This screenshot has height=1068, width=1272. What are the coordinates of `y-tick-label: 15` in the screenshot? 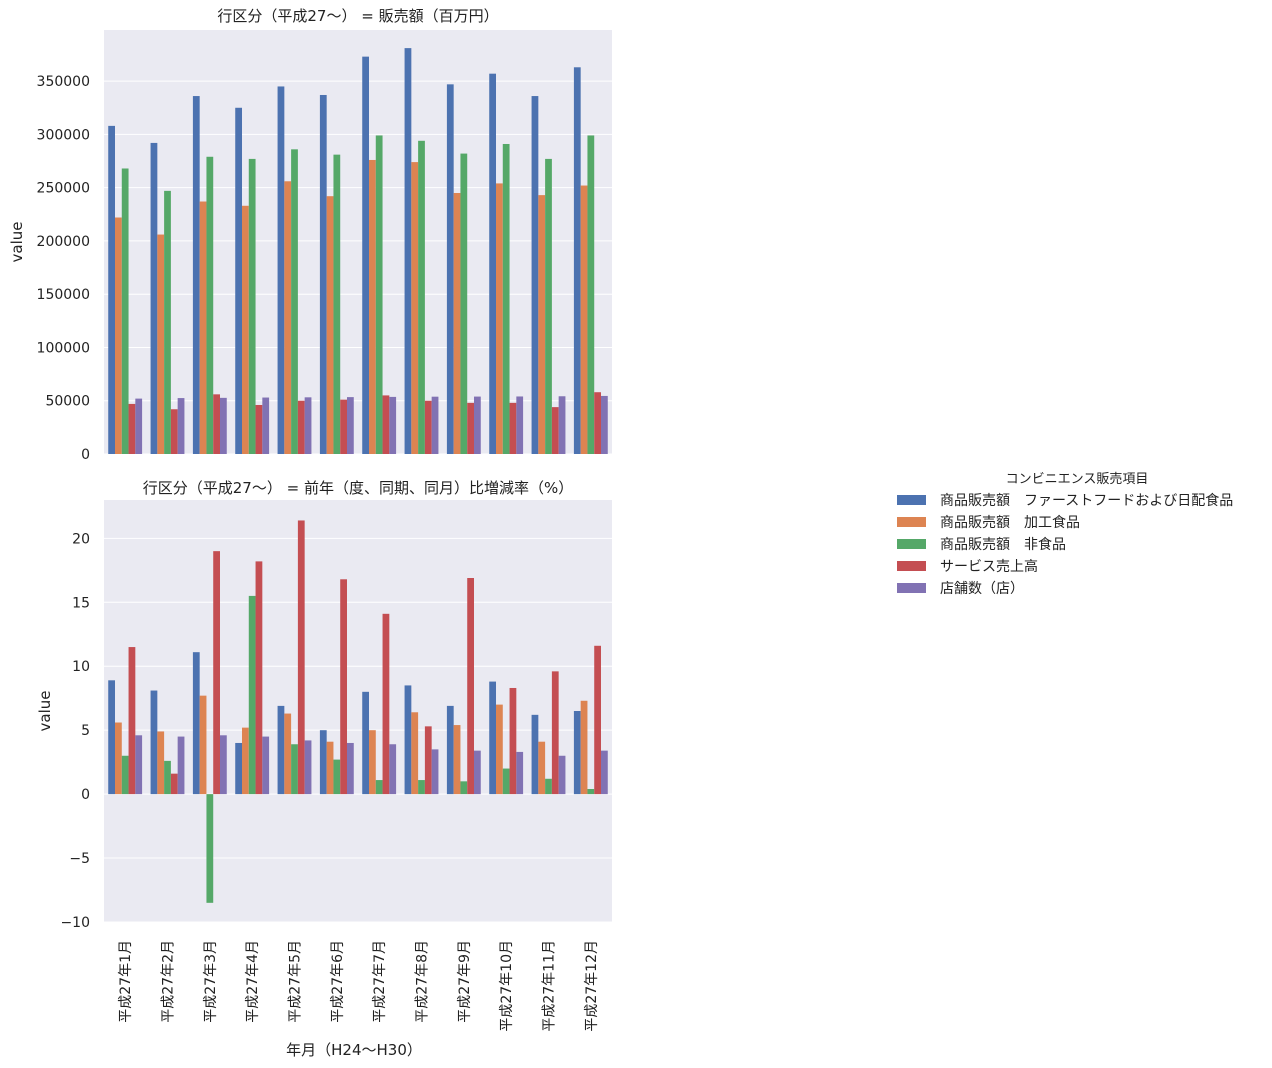 It's located at (81, 603).